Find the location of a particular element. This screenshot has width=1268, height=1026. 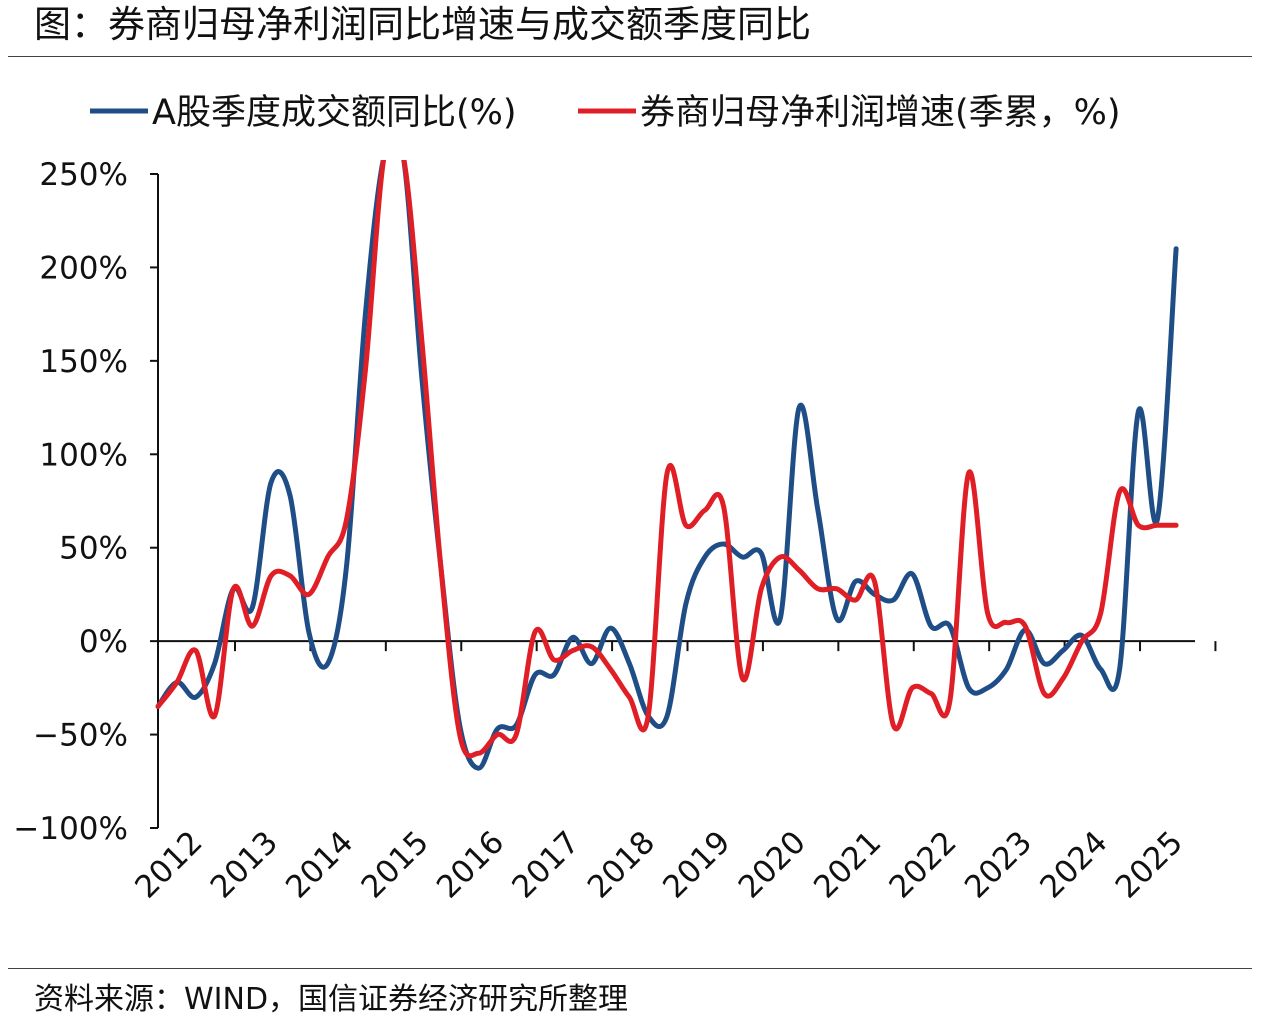

y-tick-label: −100% is located at coordinates (70, 829).